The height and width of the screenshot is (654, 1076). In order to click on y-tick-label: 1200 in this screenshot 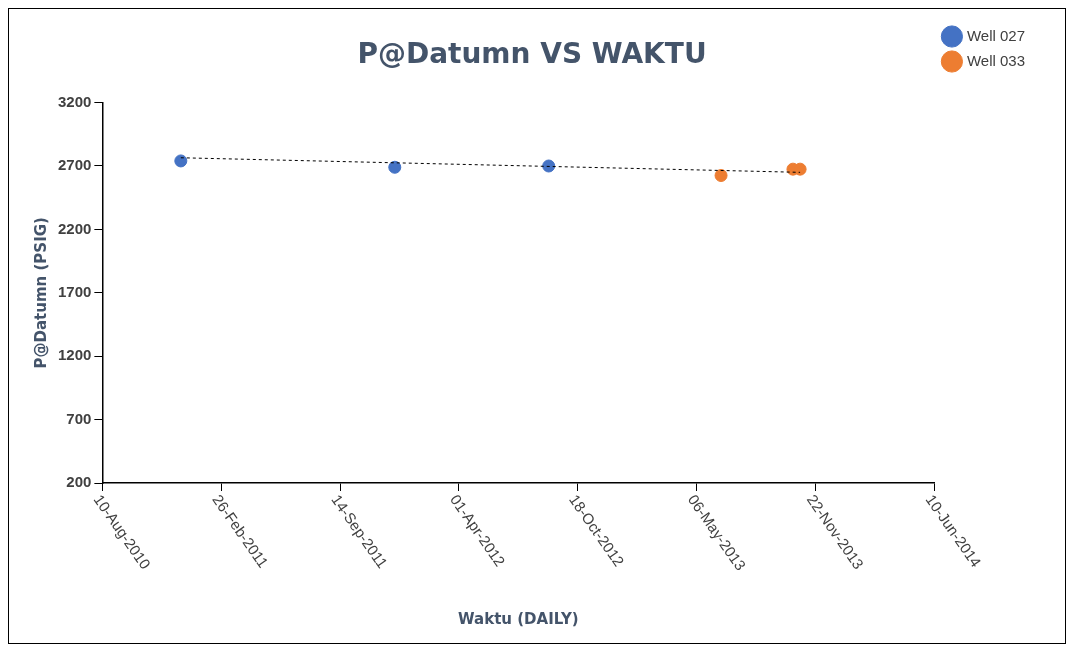, I will do `click(74, 355)`.